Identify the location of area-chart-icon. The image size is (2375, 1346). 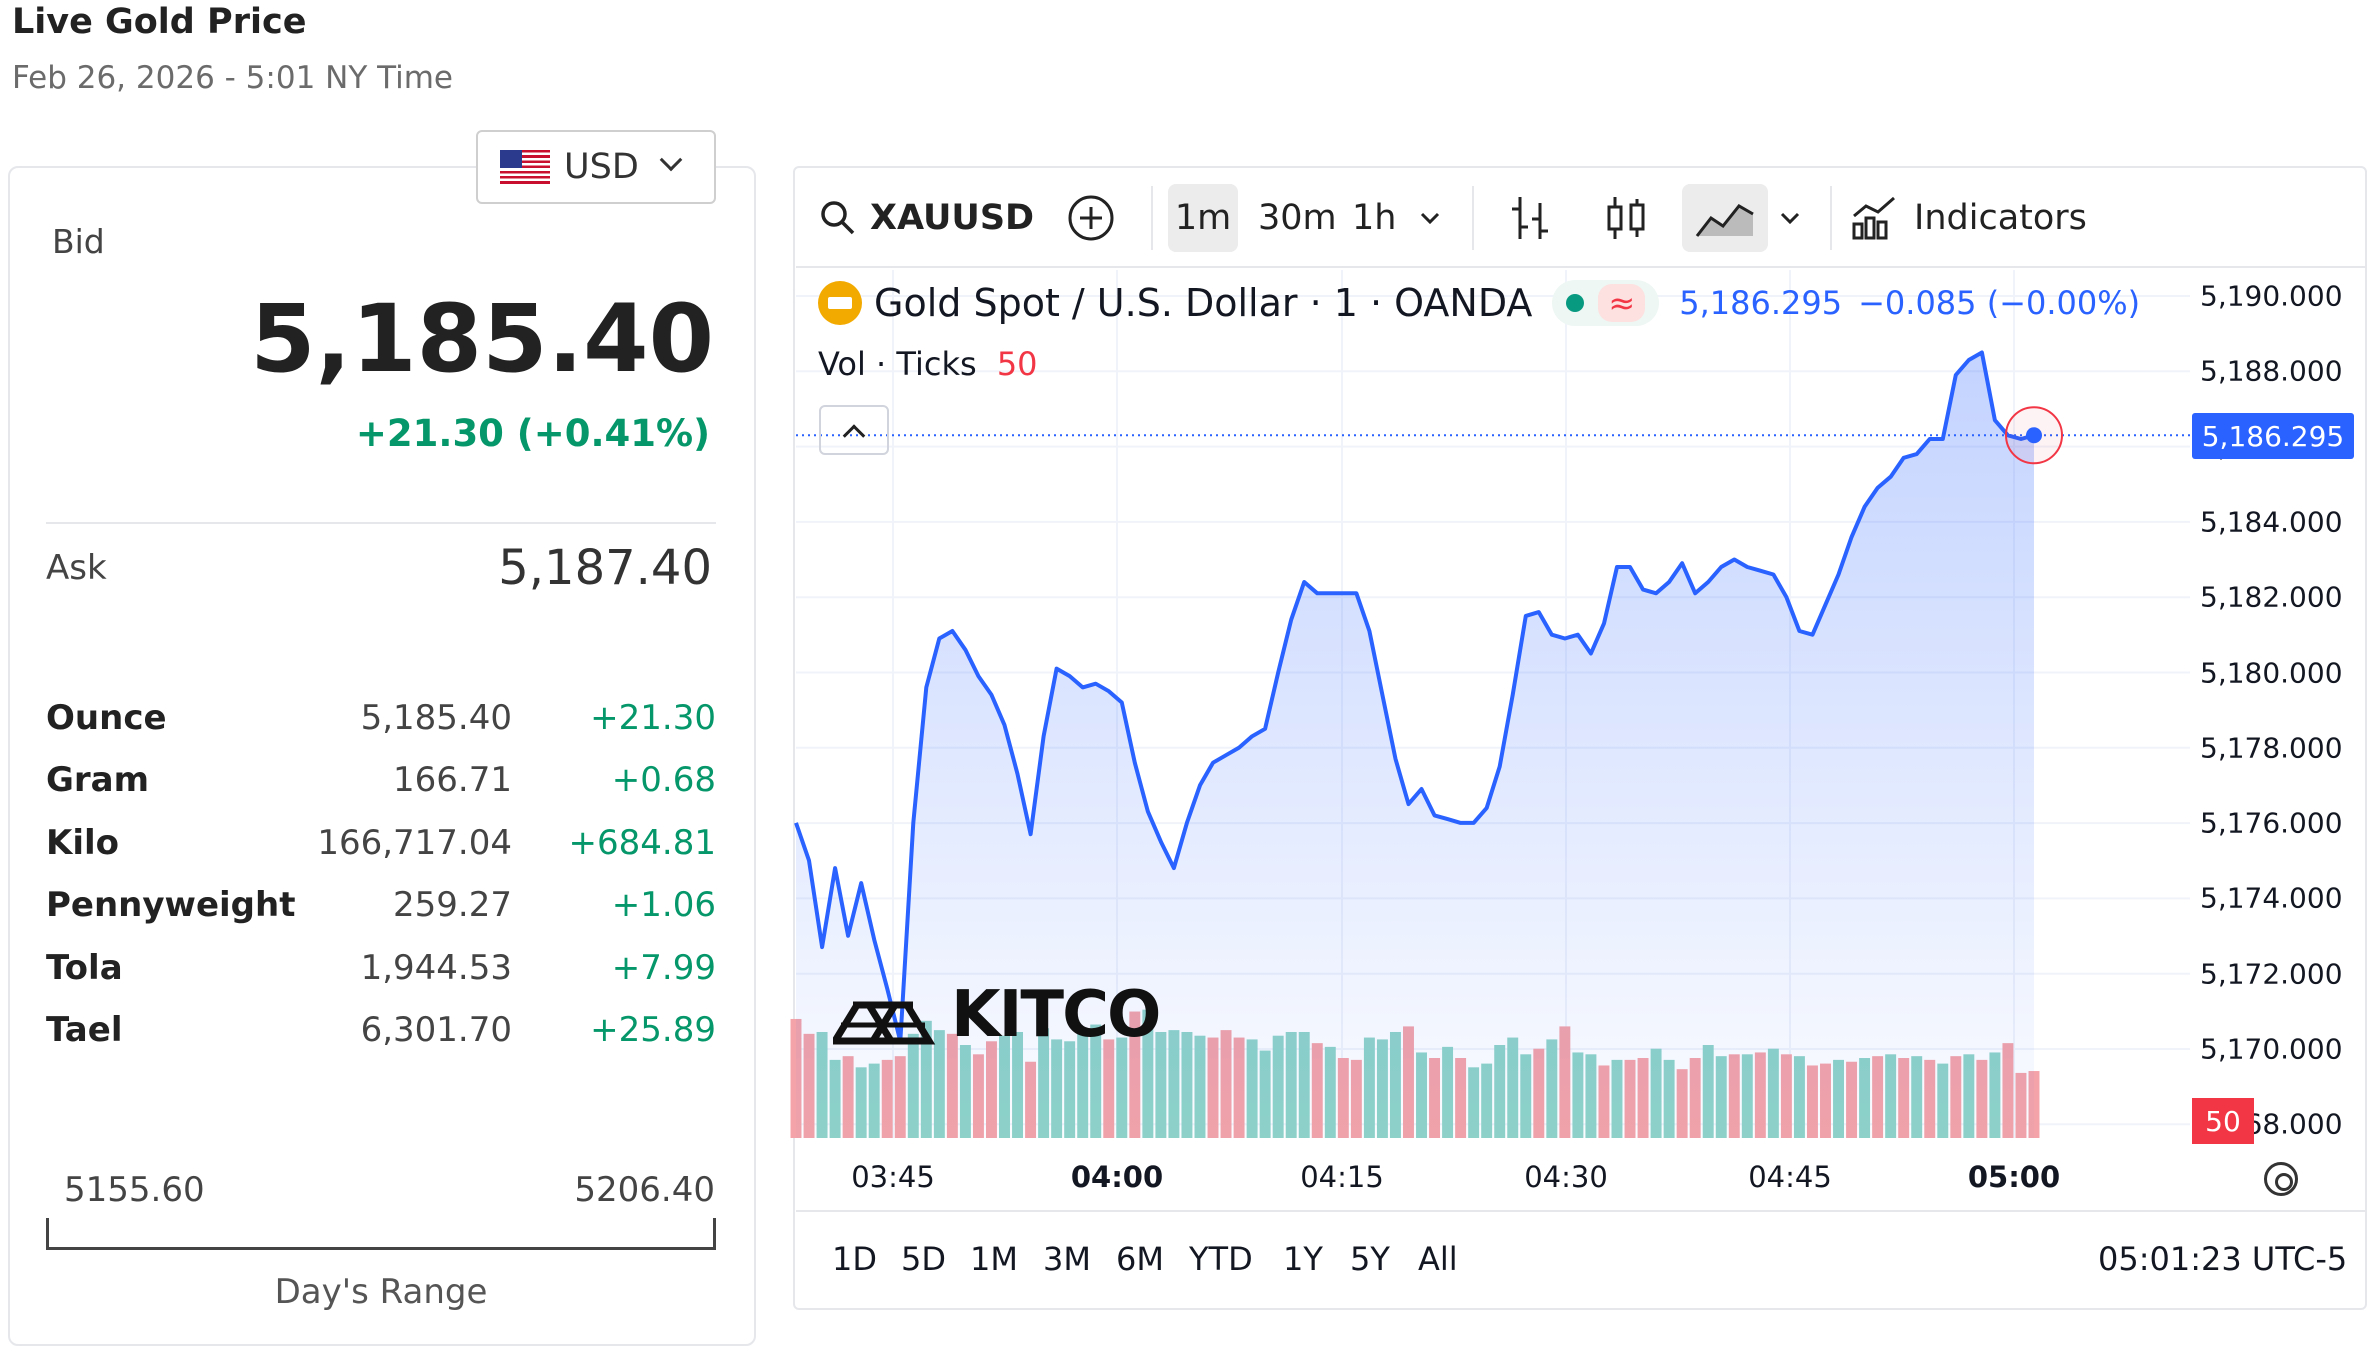
(1724, 220).